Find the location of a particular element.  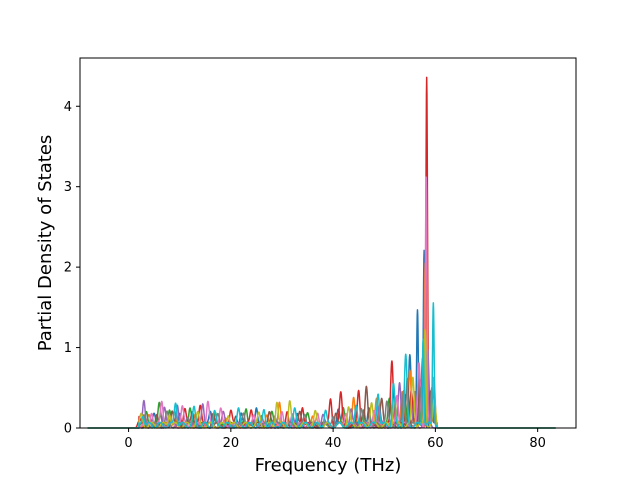

x-axis: 0 20 40 60 80 is located at coordinates (335, 439).